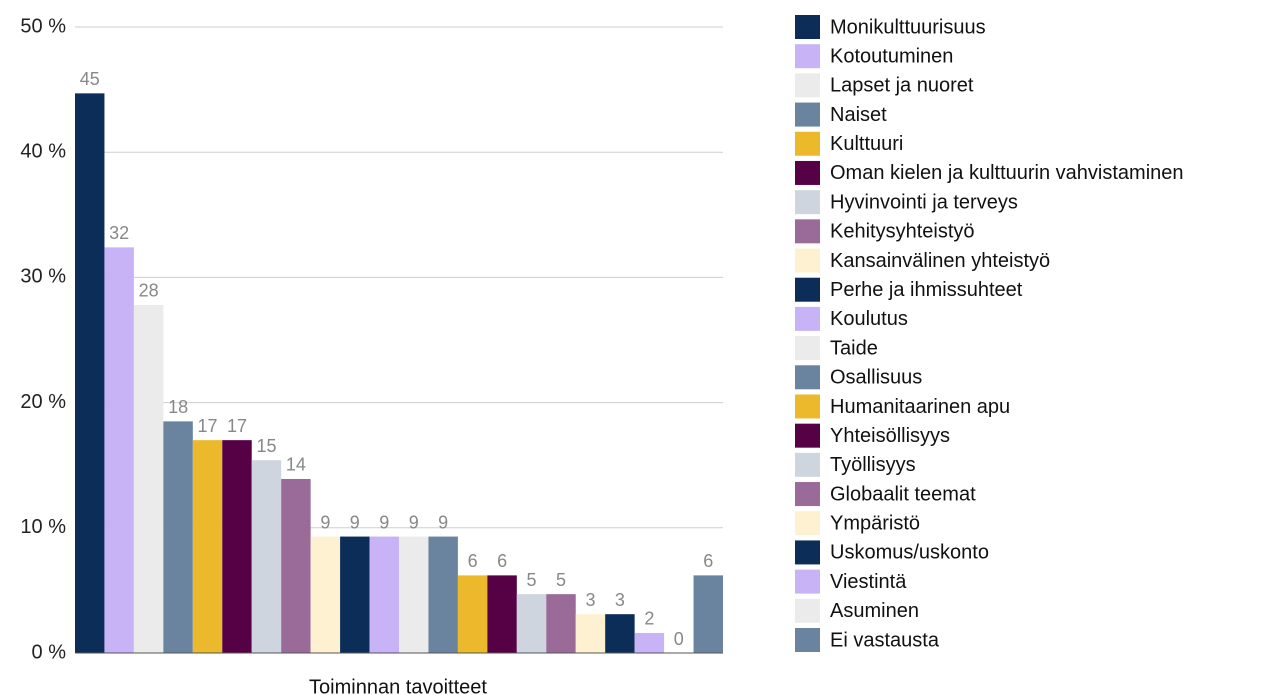 The height and width of the screenshot is (695, 1288). What do you see at coordinates (649, 619) in the screenshot?
I see `value-label: 2` at bounding box center [649, 619].